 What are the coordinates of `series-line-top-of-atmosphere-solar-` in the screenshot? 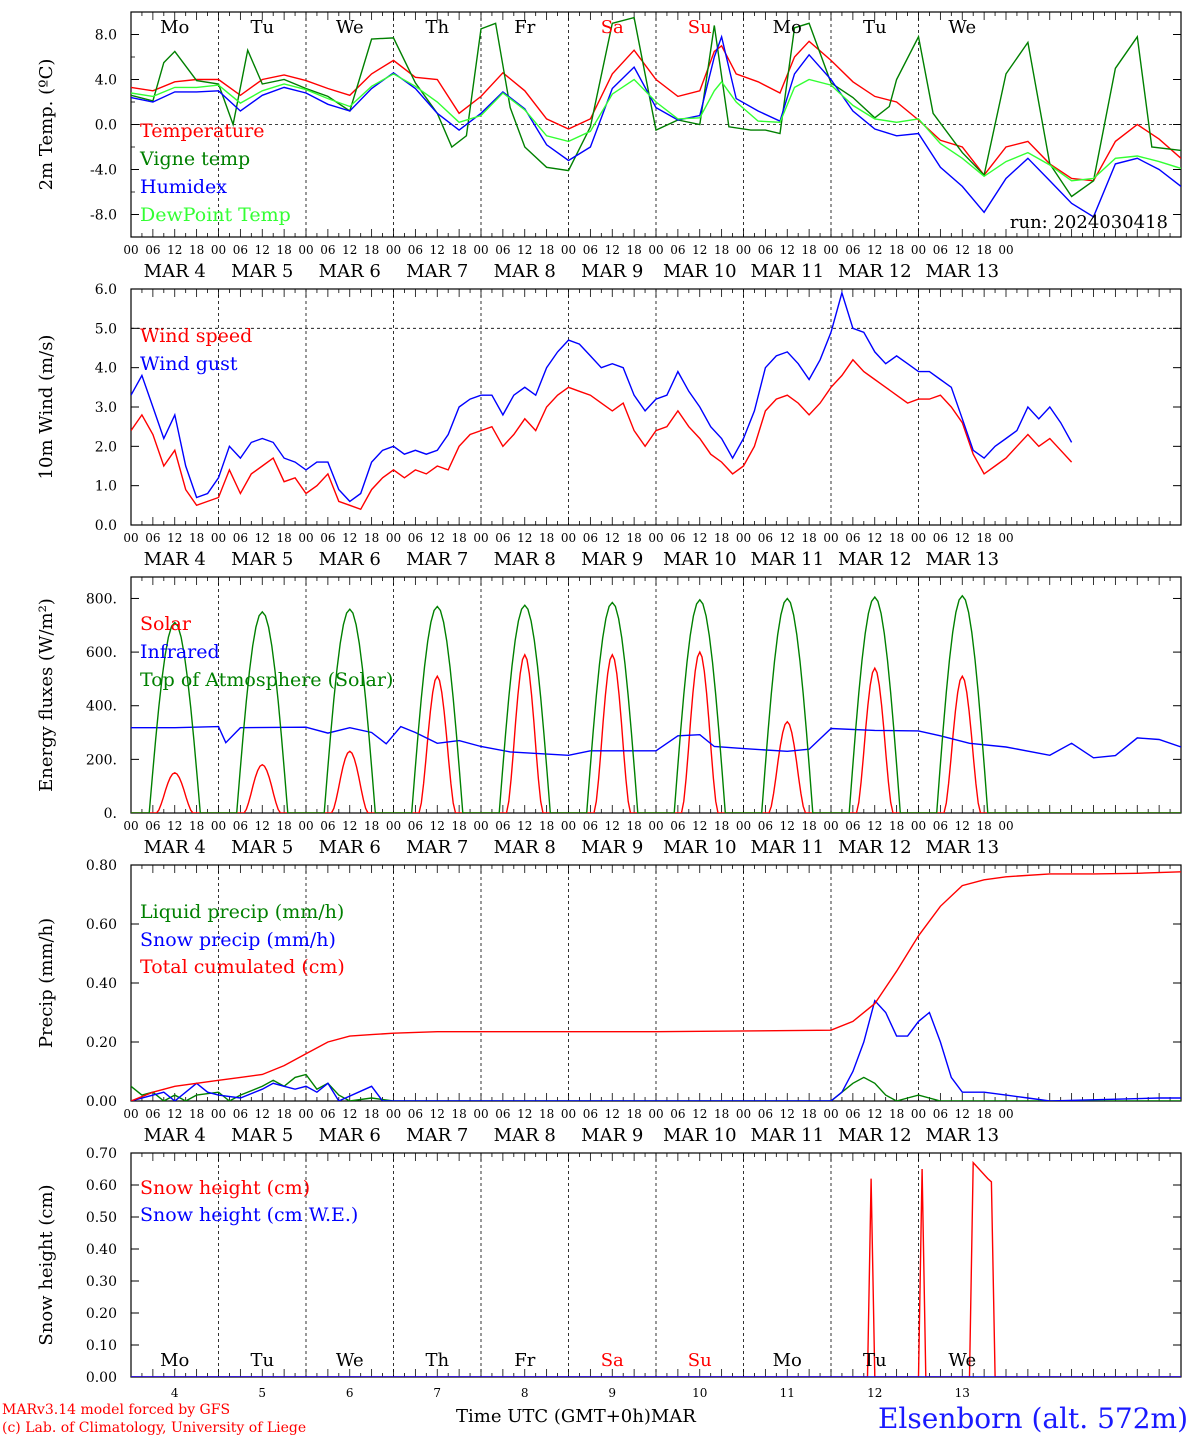 It's located at (656, 703).